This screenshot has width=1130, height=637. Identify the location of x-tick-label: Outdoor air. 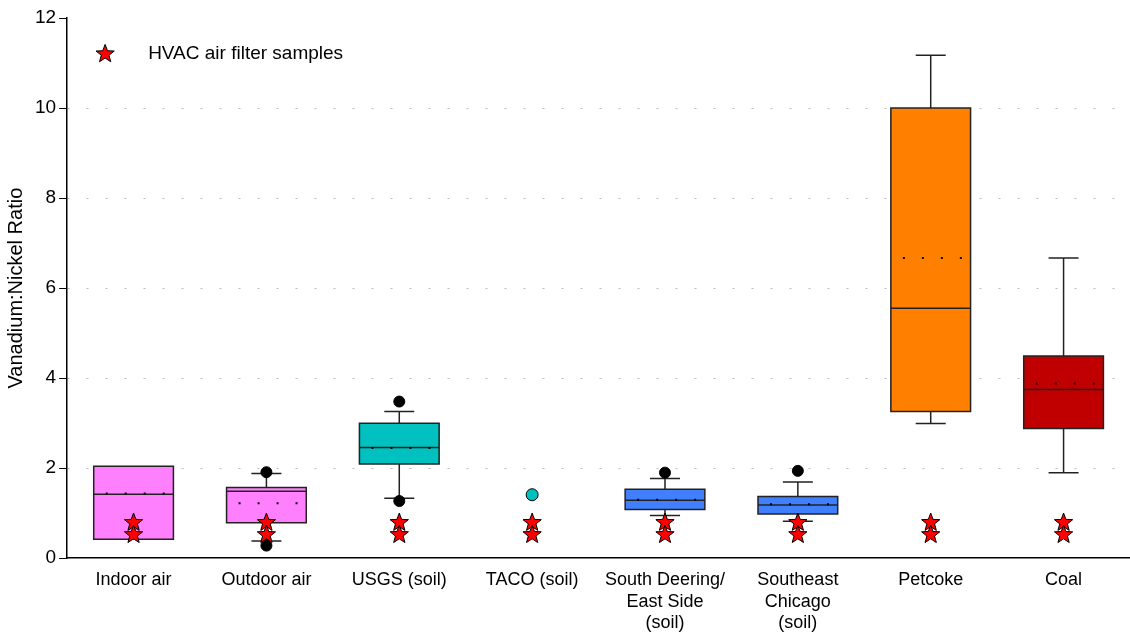
(266, 578).